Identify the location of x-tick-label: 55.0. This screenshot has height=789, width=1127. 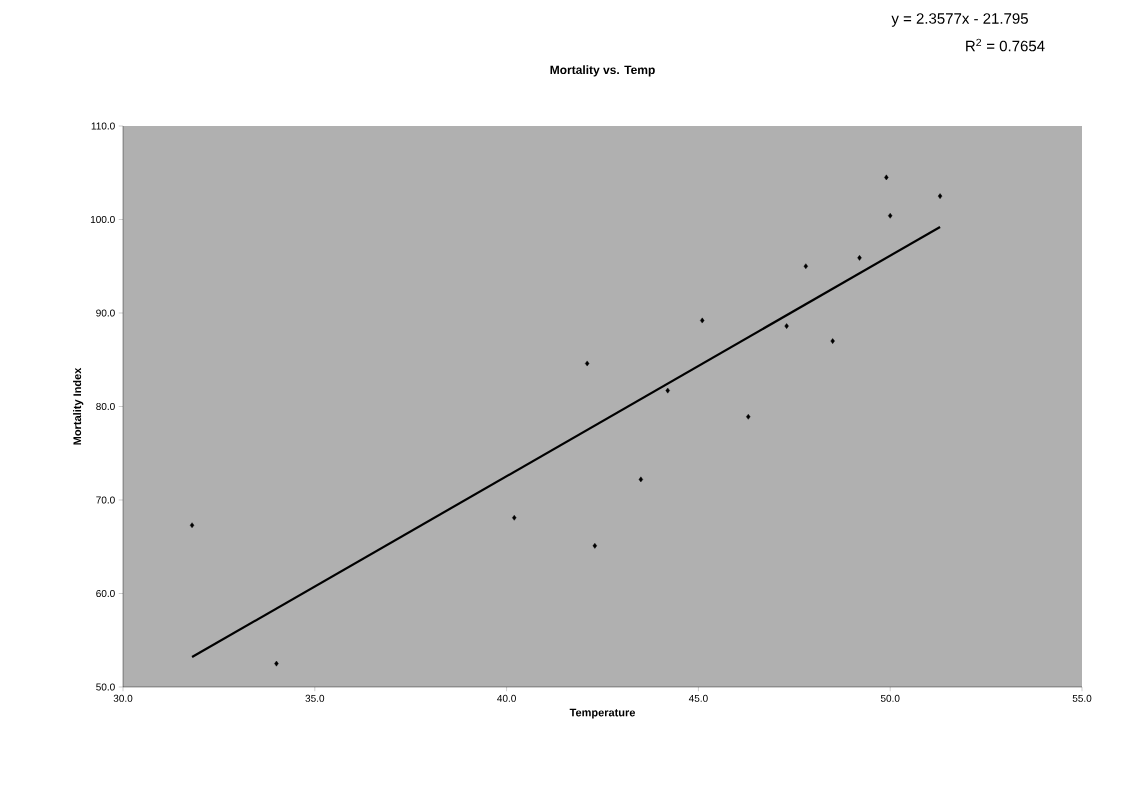
(1082, 698).